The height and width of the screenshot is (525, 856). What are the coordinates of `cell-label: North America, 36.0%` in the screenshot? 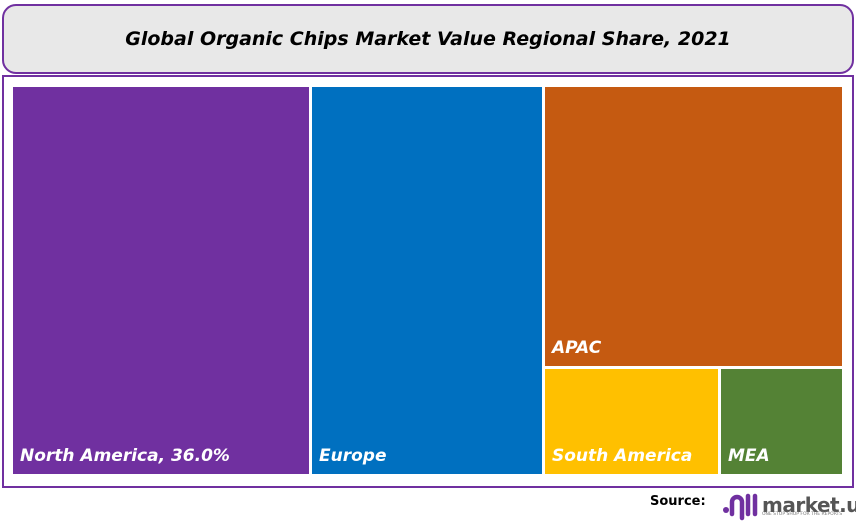 It's located at (125, 456).